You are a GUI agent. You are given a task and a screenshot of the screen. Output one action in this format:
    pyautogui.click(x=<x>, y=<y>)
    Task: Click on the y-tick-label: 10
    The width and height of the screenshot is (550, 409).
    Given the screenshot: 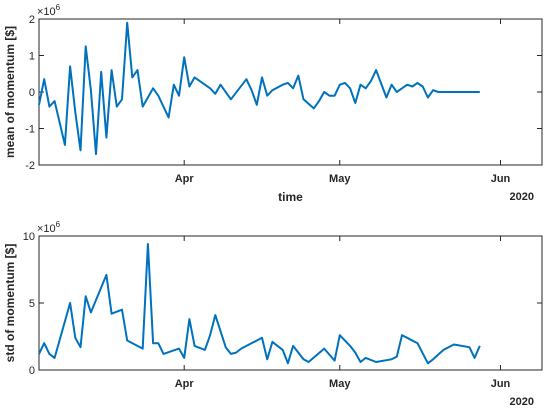 What is the action you would take?
    pyautogui.click(x=29, y=237)
    